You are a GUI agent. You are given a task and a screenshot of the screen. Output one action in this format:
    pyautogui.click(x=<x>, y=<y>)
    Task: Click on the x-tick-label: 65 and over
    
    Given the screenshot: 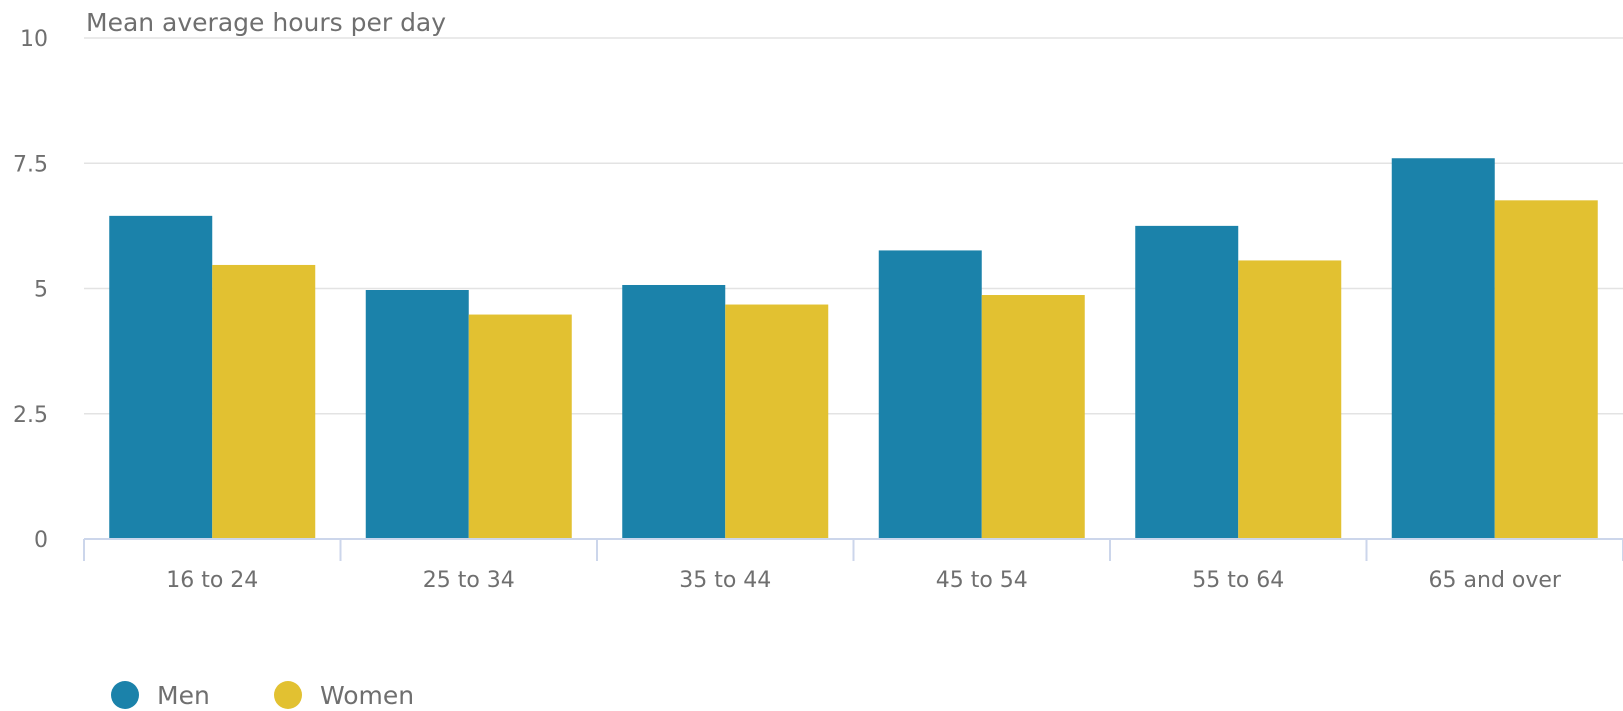 What is the action you would take?
    pyautogui.click(x=1495, y=580)
    